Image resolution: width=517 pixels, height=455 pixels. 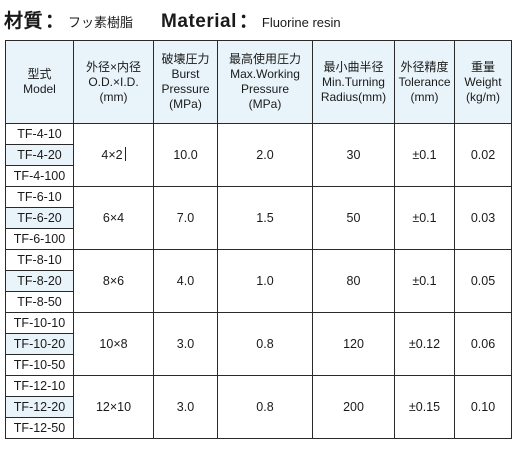 I want to click on model-cell: TF-12-10, so click(x=39, y=386).